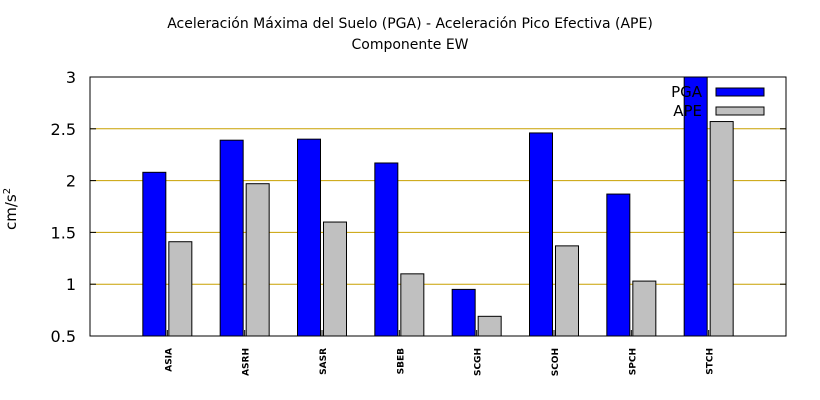 The height and width of the screenshot is (400, 820). Describe the element at coordinates (687, 111) in the screenshot. I see `legend-label: APE` at that location.